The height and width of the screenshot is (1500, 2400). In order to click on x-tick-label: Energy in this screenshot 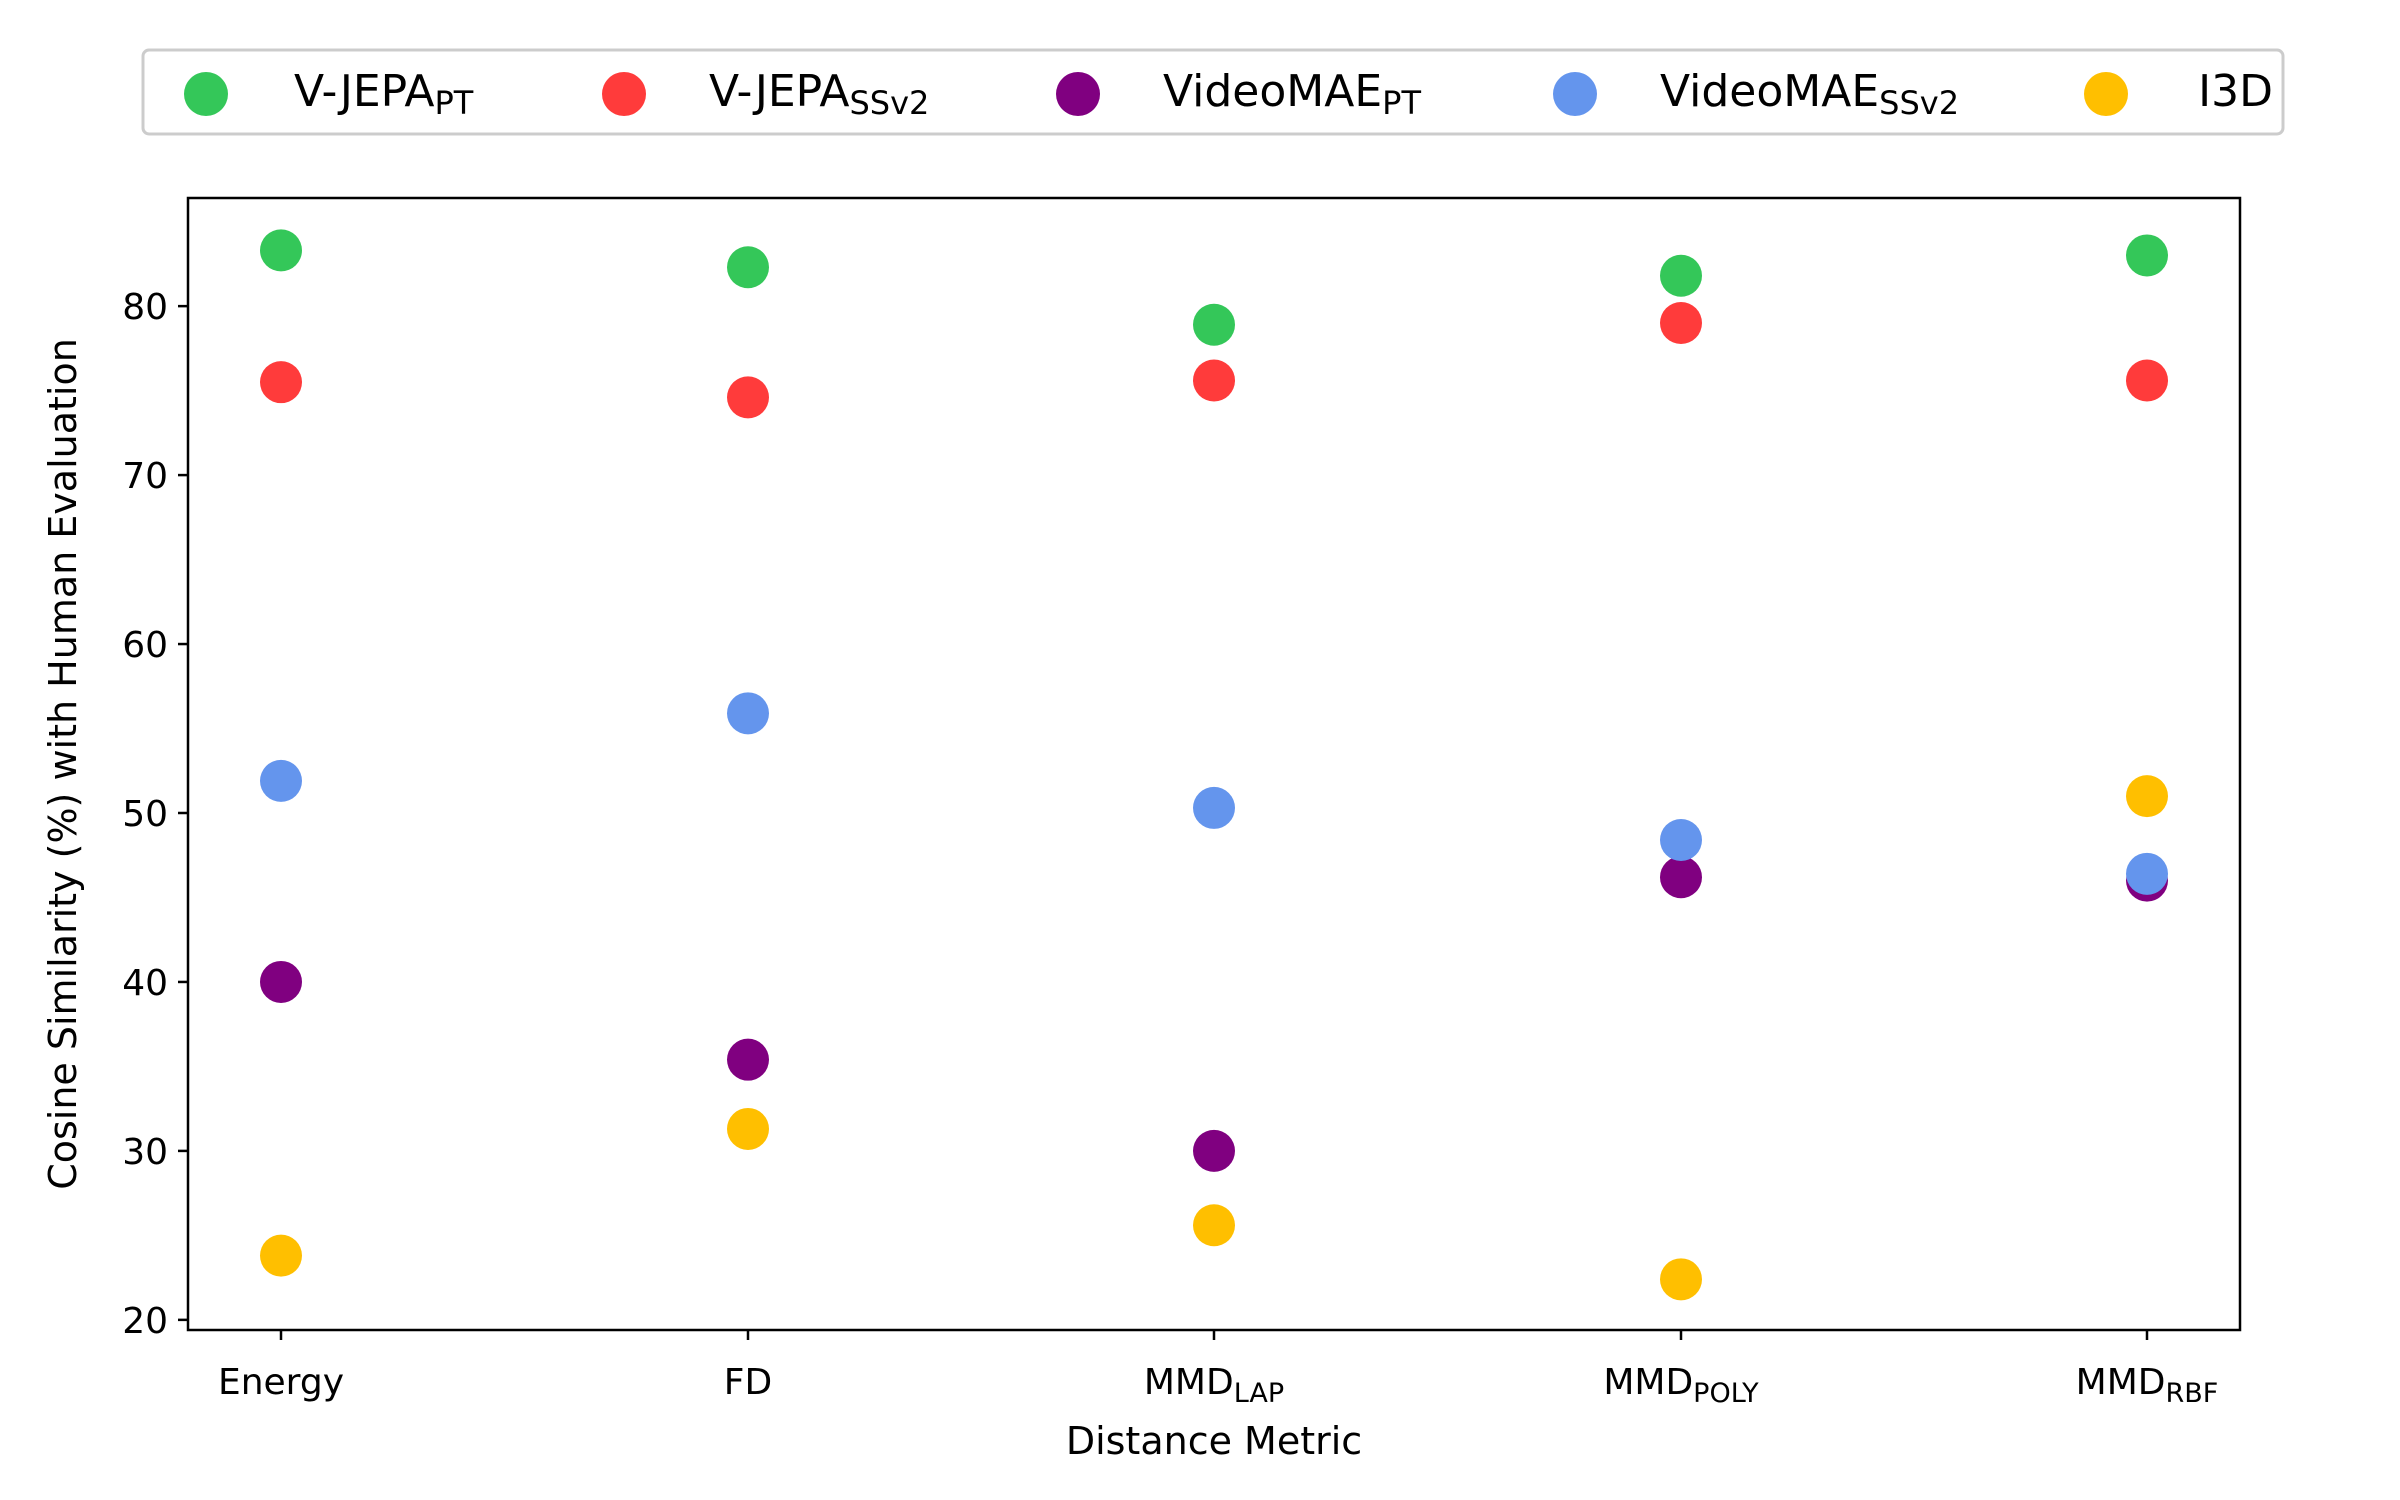, I will do `click(281, 1382)`.